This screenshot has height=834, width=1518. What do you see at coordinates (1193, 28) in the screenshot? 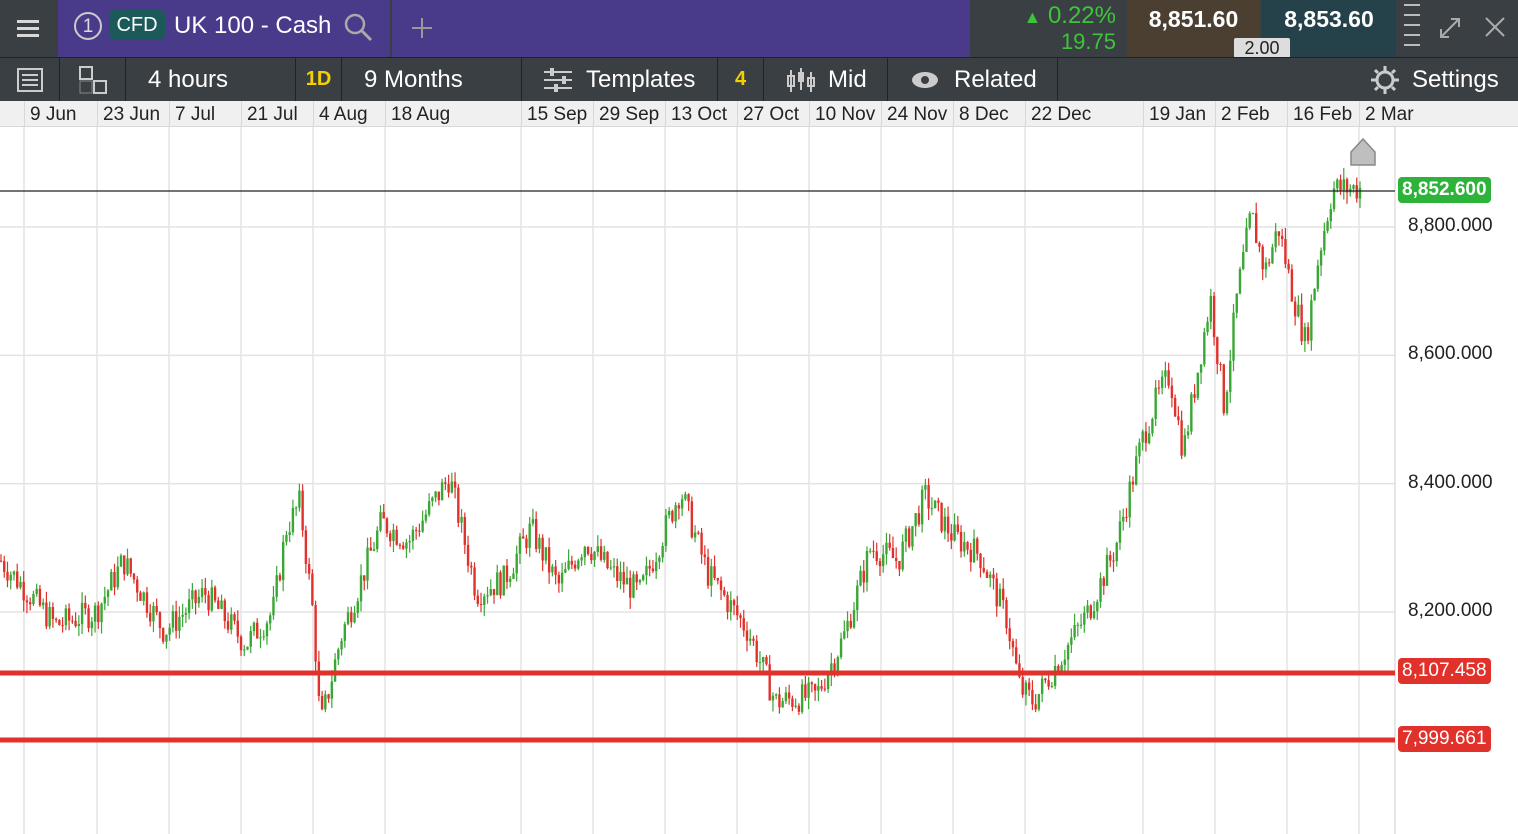
I see `sell-button: 8,851.60` at bounding box center [1193, 28].